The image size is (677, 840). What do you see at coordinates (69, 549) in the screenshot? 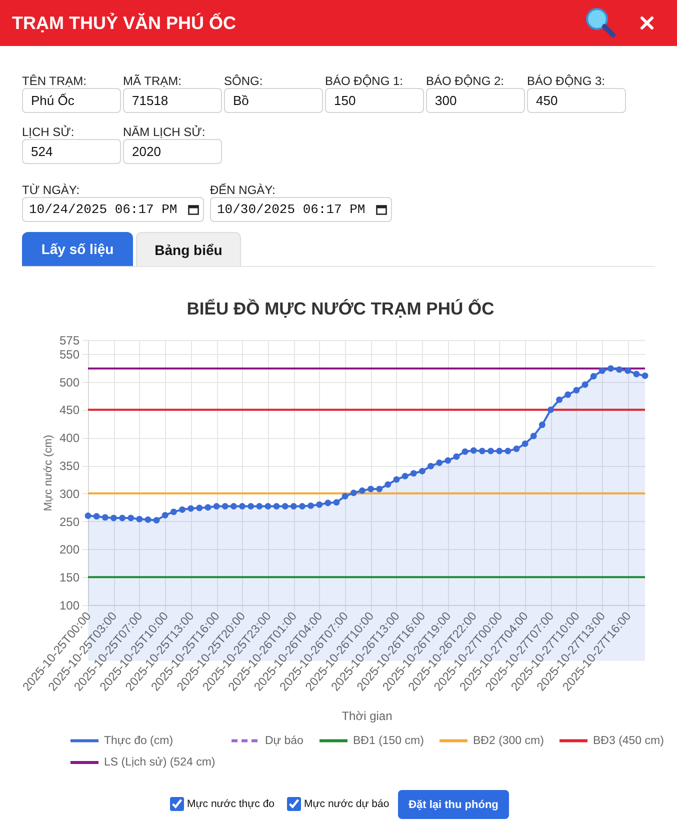
I see `y-tick-label: 200` at bounding box center [69, 549].